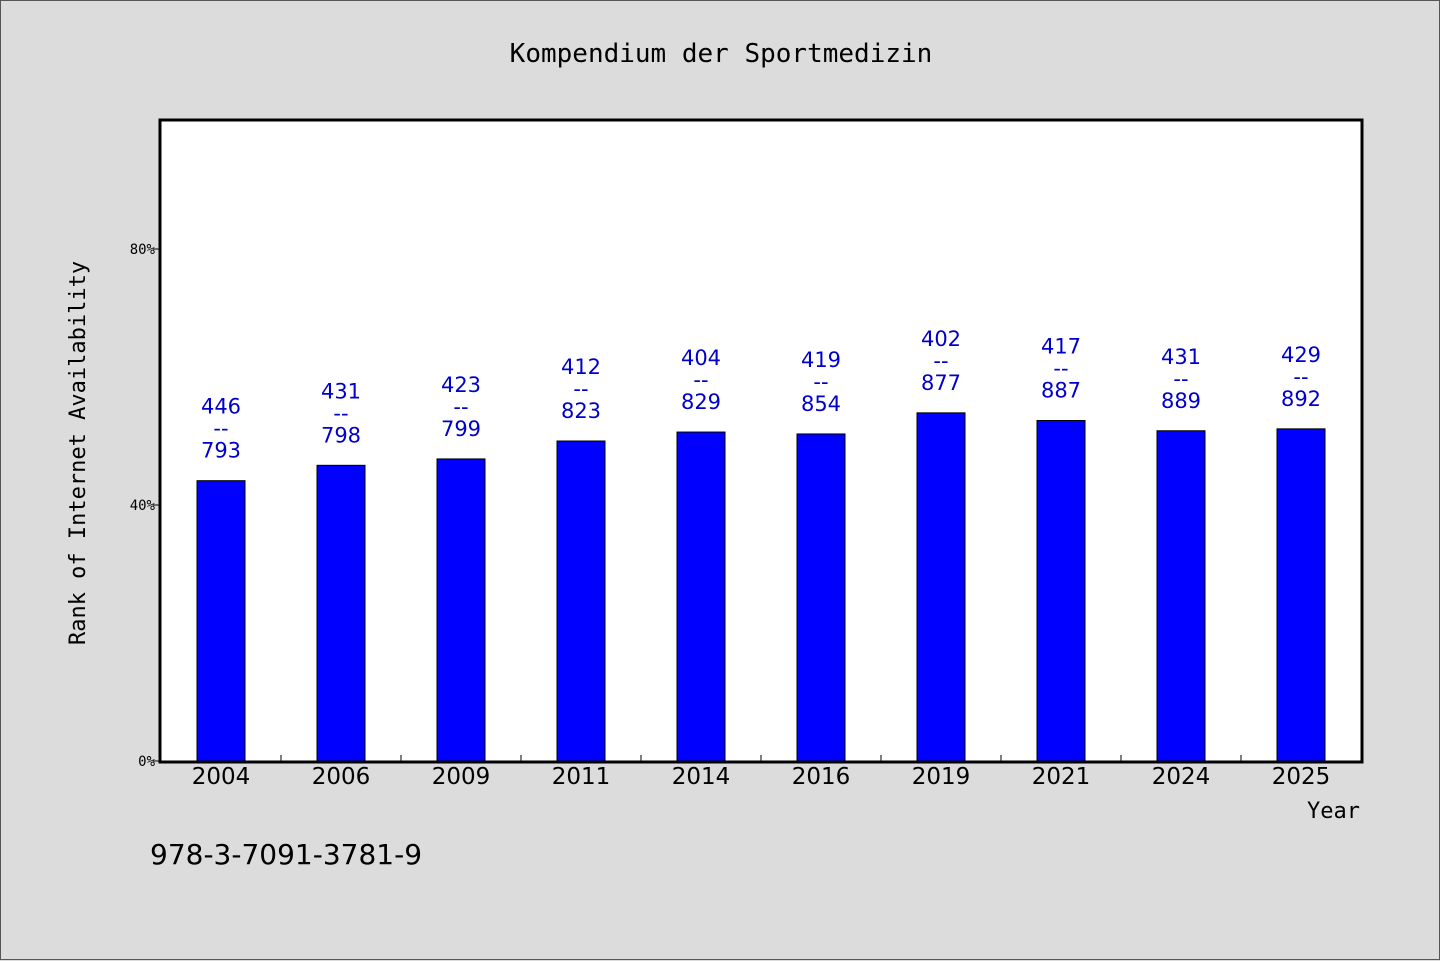  What do you see at coordinates (1181, 401) in the screenshot?
I see `bar-value-label: 889` at bounding box center [1181, 401].